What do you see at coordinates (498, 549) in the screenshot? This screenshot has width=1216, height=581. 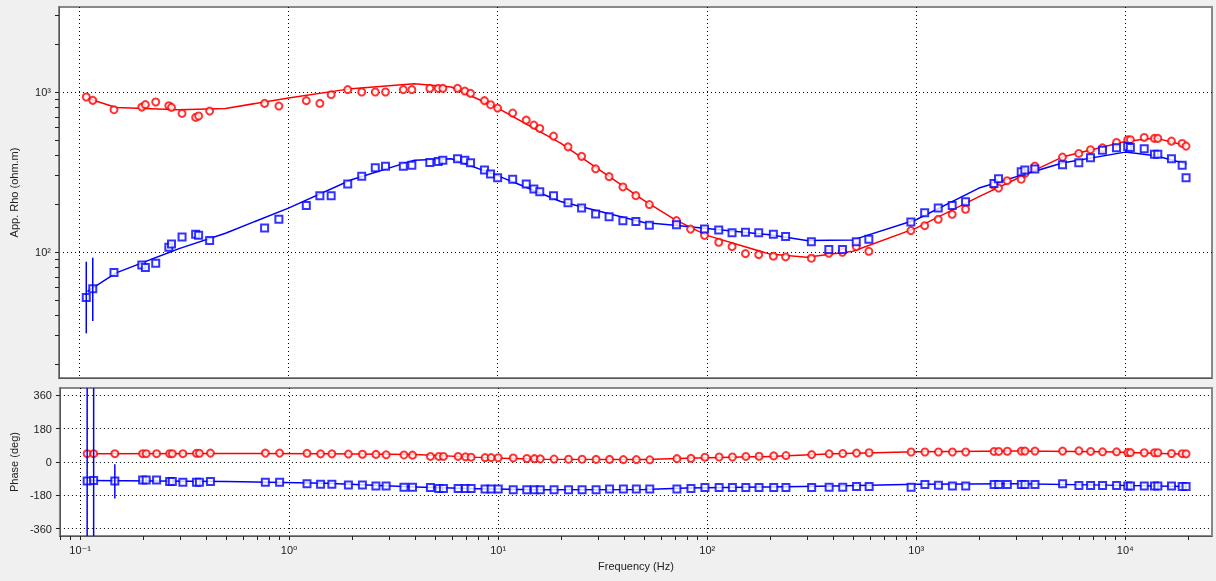 I see `x-tick-label: 10¹` at bounding box center [498, 549].